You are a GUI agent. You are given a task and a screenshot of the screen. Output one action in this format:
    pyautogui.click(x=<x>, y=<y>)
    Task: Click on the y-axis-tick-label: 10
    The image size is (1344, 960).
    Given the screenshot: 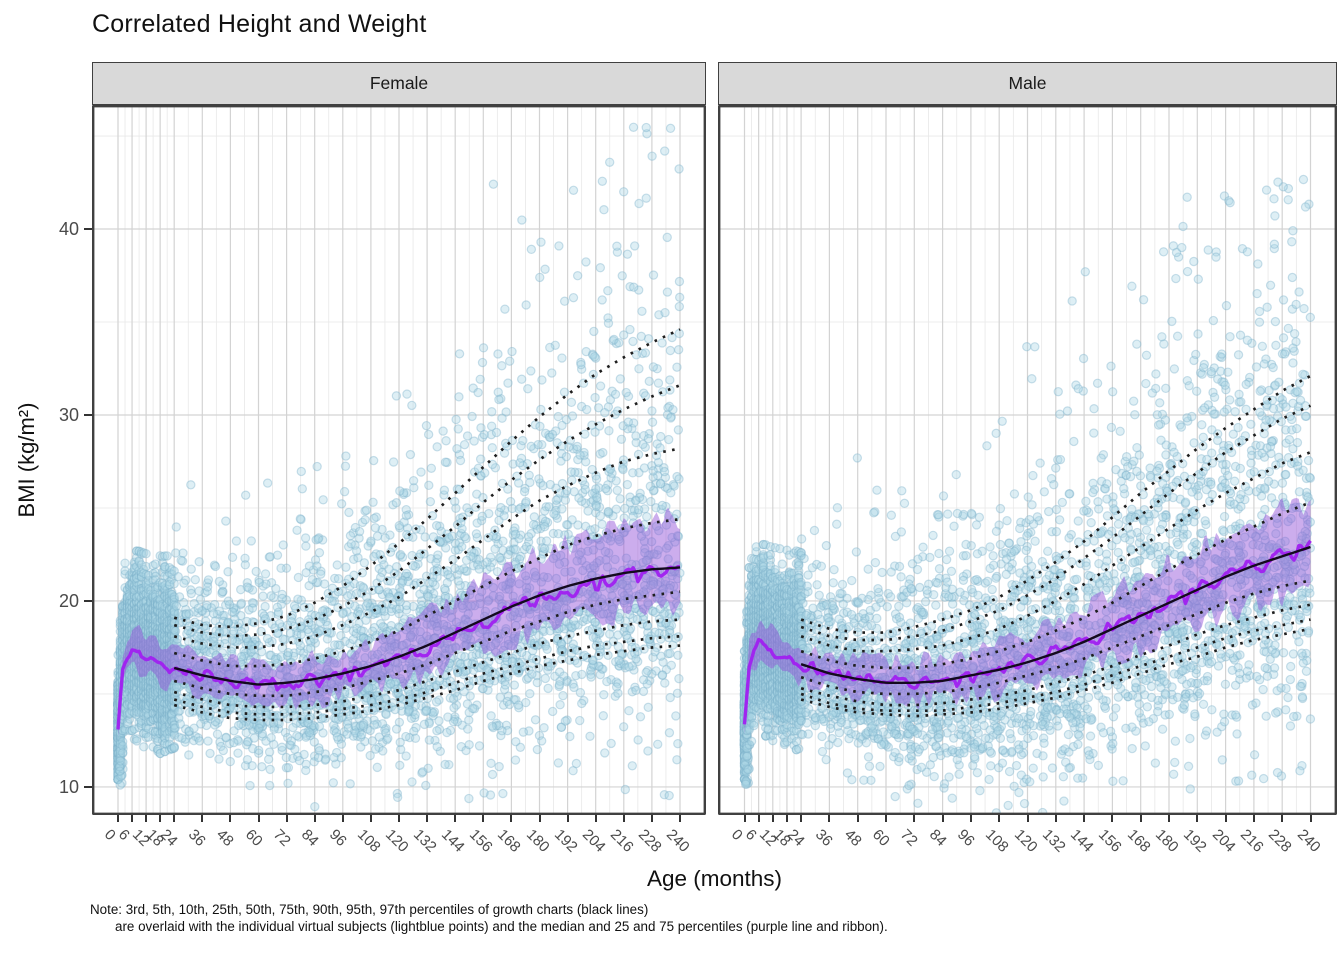 What is the action you would take?
    pyautogui.click(x=68, y=786)
    